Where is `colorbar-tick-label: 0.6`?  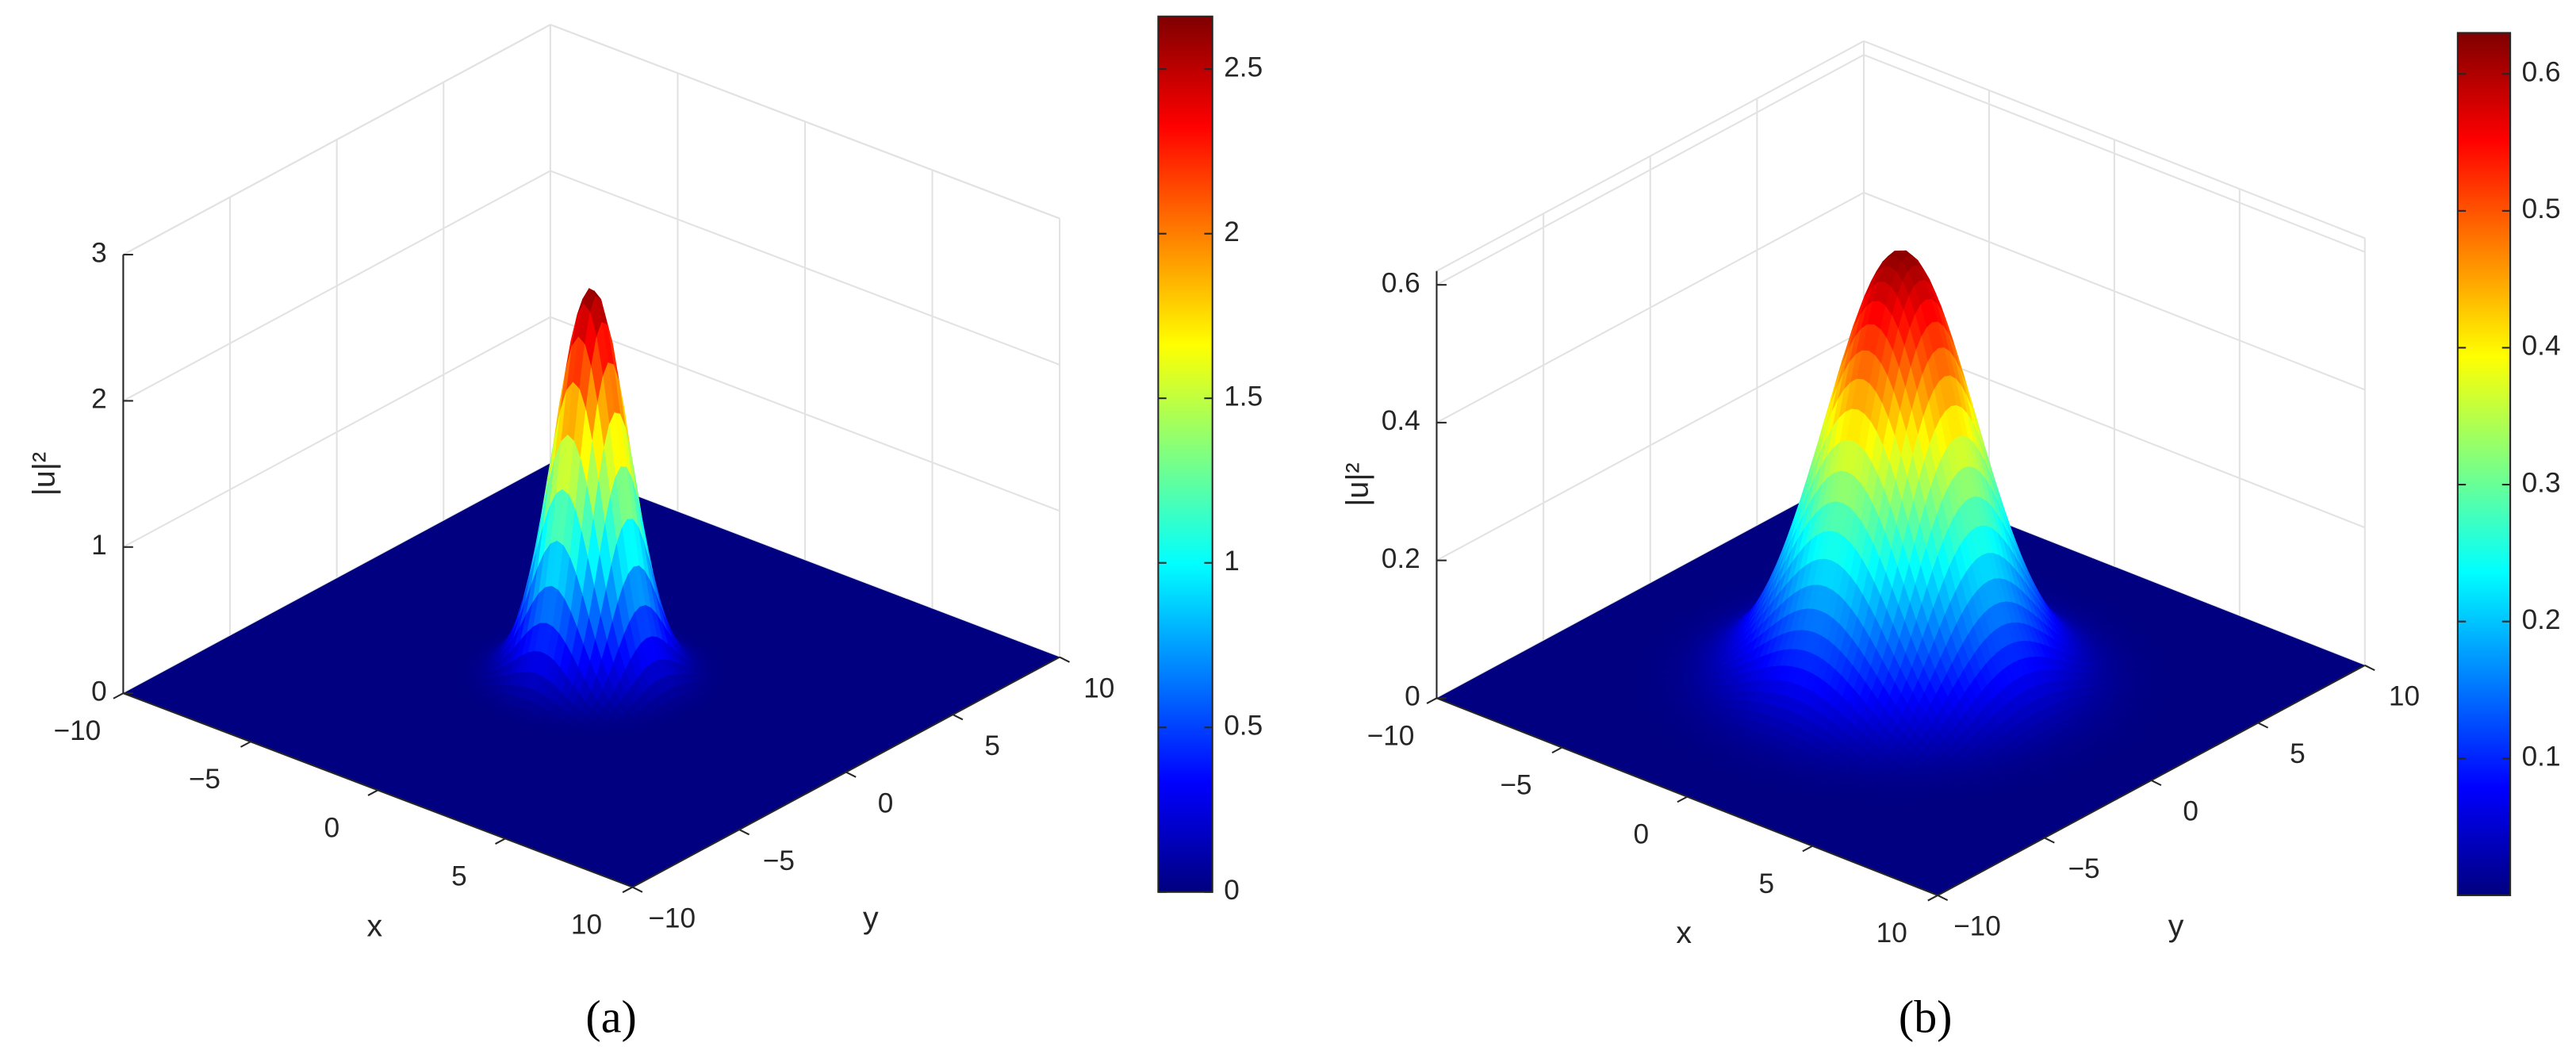
colorbar-tick-label: 0.6 is located at coordinates (2541, 72).